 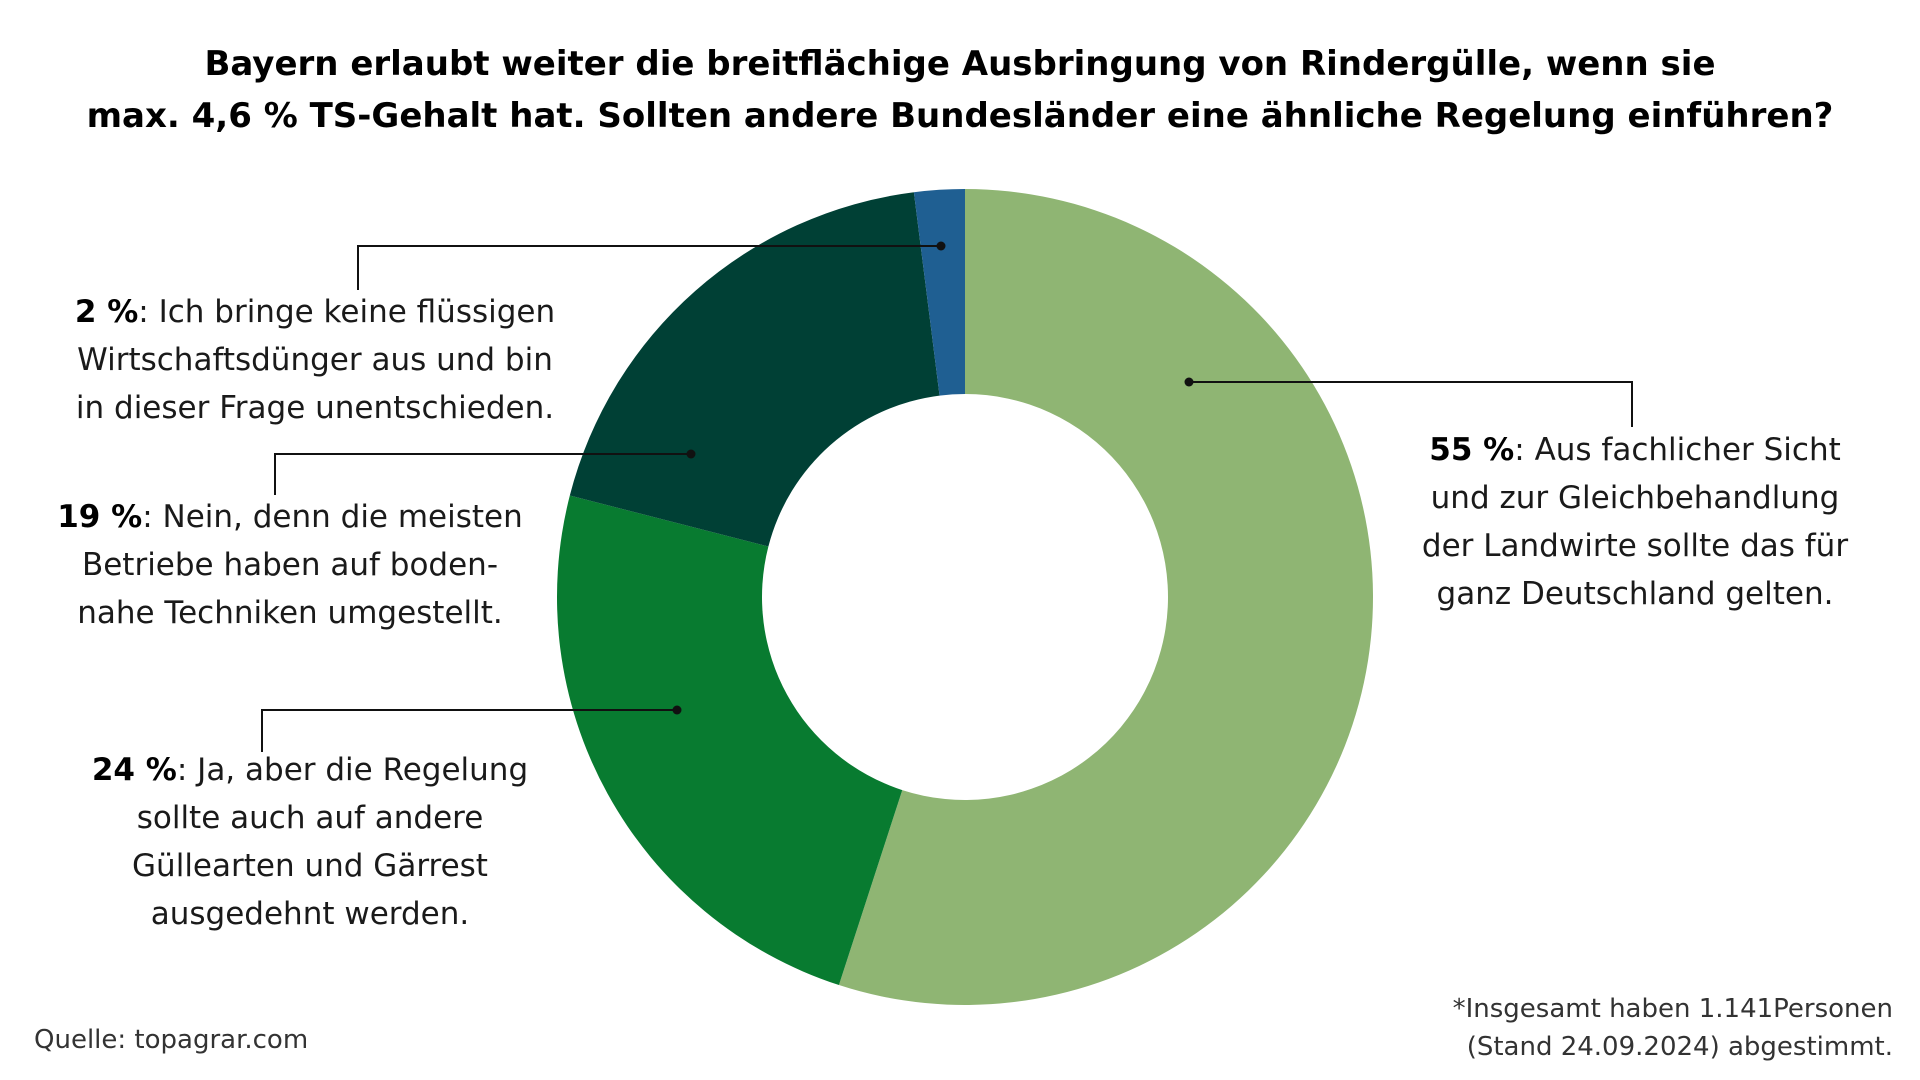 What do you see at coordinates (1635, 546) in the screenshot?
I see `slice-text-55-line-3: der Landwirte sollte das für` at bounding box center [1635, 546].